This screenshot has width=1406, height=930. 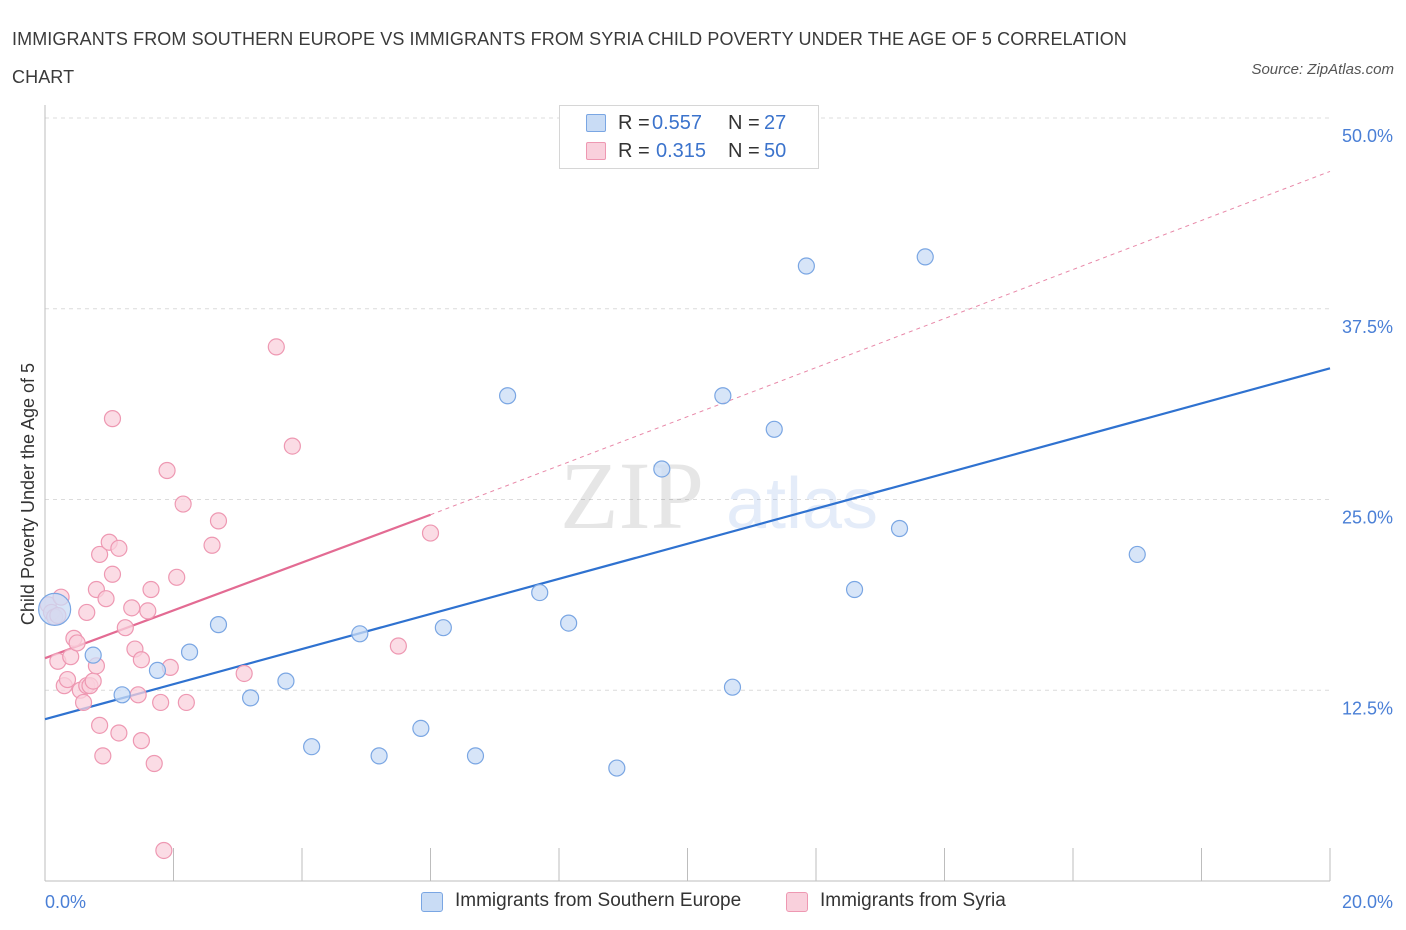 What do you see at coordinates (596, 151) in the screenshot?
I see `legend-swatch-pink` at bounding box center [596, 151].